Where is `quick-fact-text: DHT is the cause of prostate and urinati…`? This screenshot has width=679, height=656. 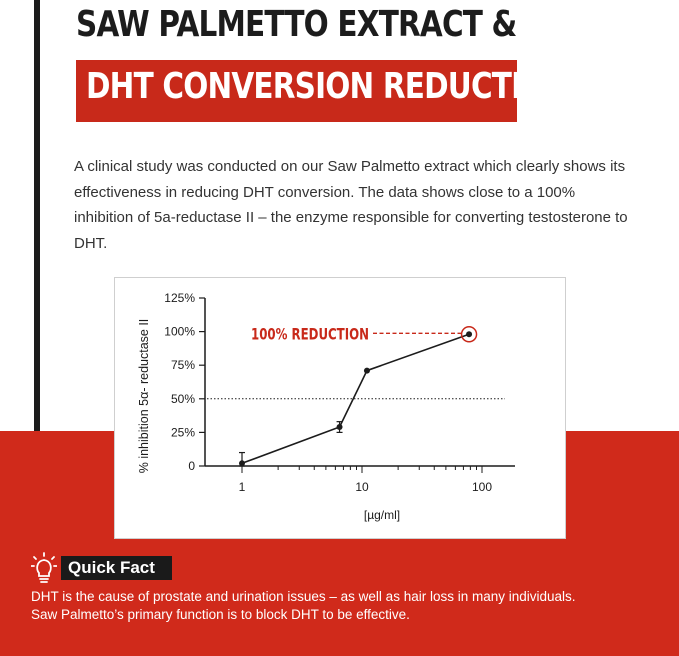
quick-fact-text: DHT is the cause of prostate and urinati… is located at coordinates (341, 606).